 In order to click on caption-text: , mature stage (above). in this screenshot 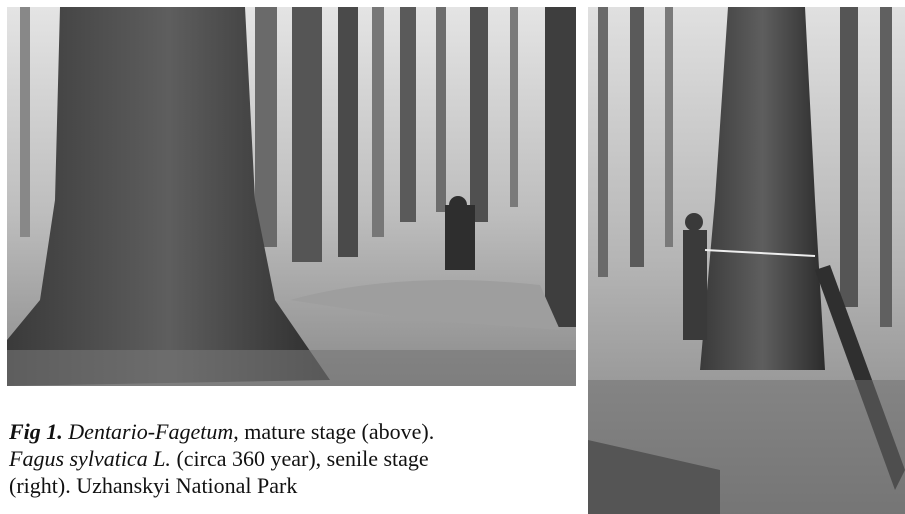, I will do `click(334, 431)`.